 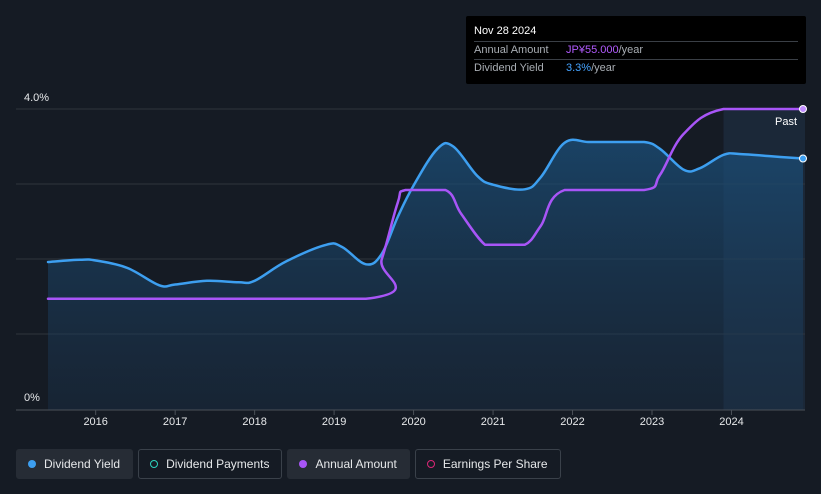 I want to click on x-tick-label: 2019, so click(x=334, y=422).